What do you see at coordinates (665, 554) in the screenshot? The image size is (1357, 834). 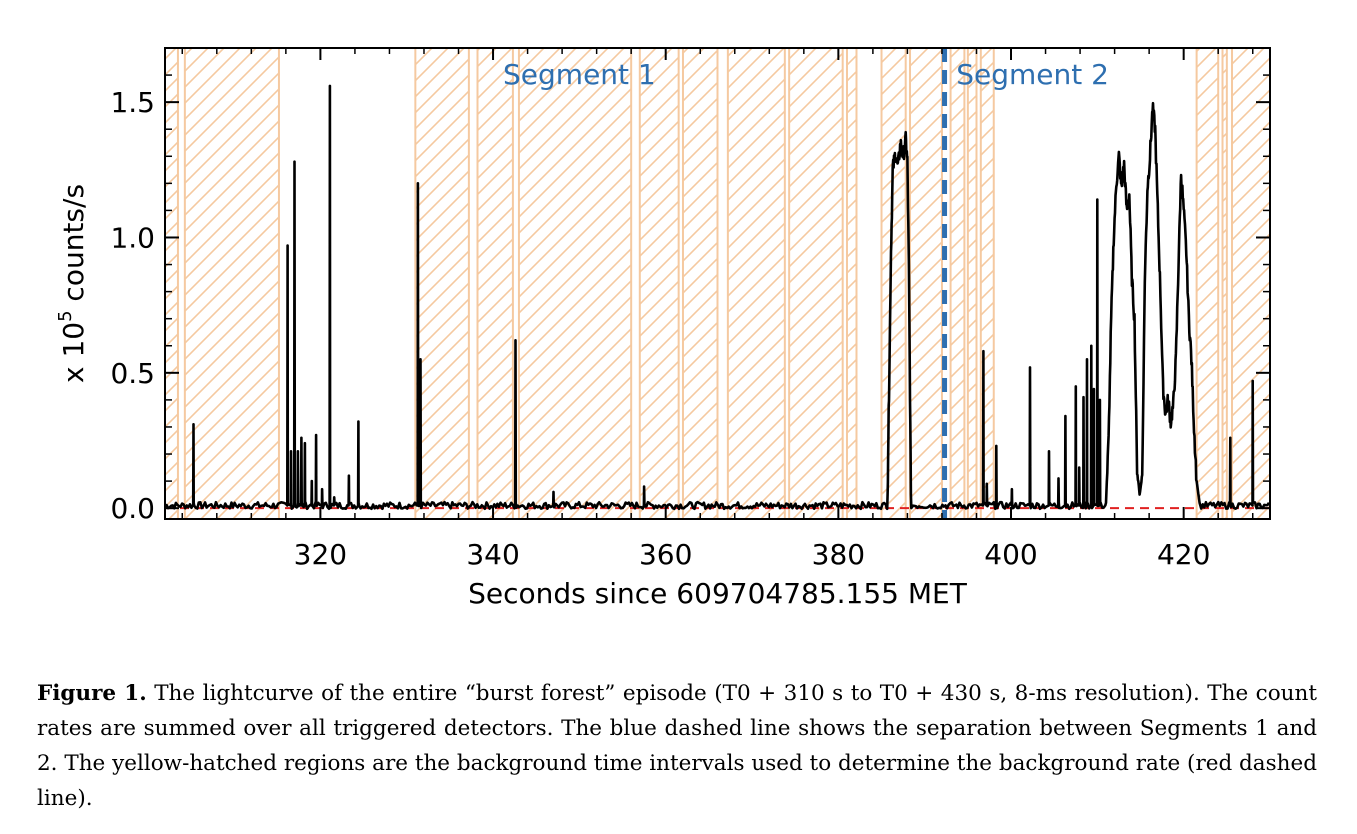 I see `x-tick-label: 360` at bounding box center [665, 554].